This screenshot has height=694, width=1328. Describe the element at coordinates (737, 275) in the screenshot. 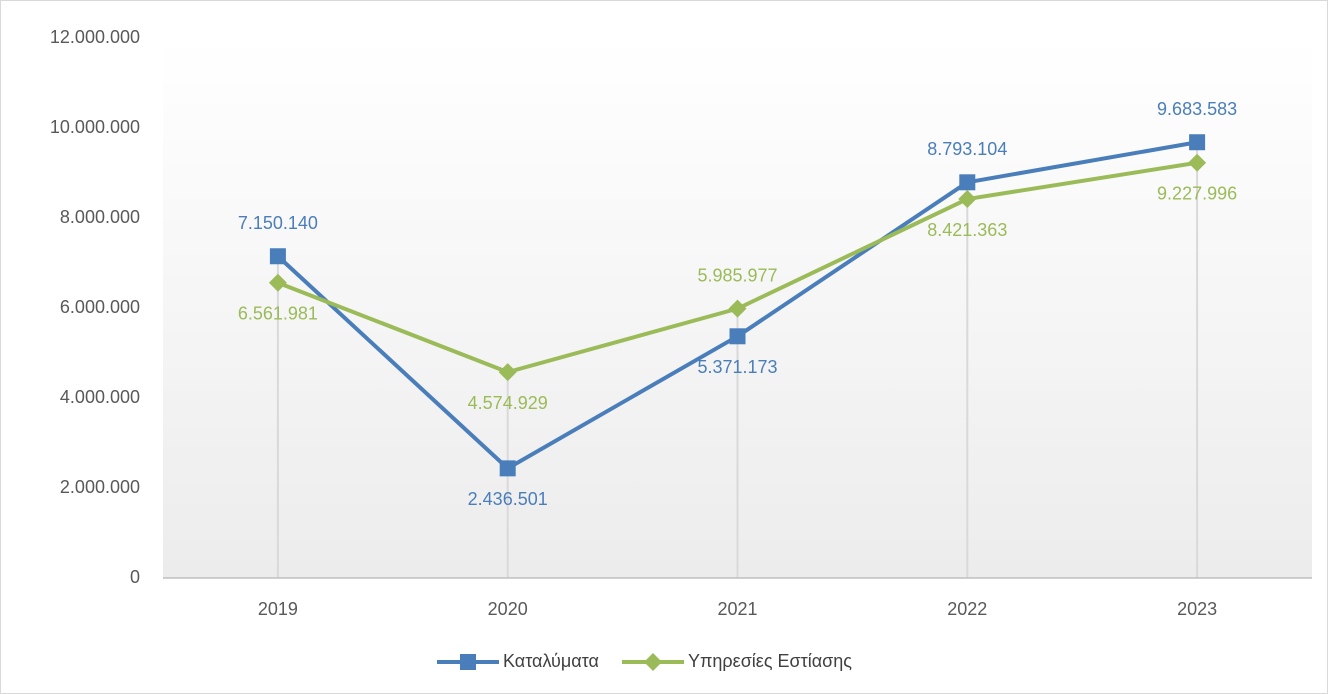

I see `data-label: 5.985.977` at that location.